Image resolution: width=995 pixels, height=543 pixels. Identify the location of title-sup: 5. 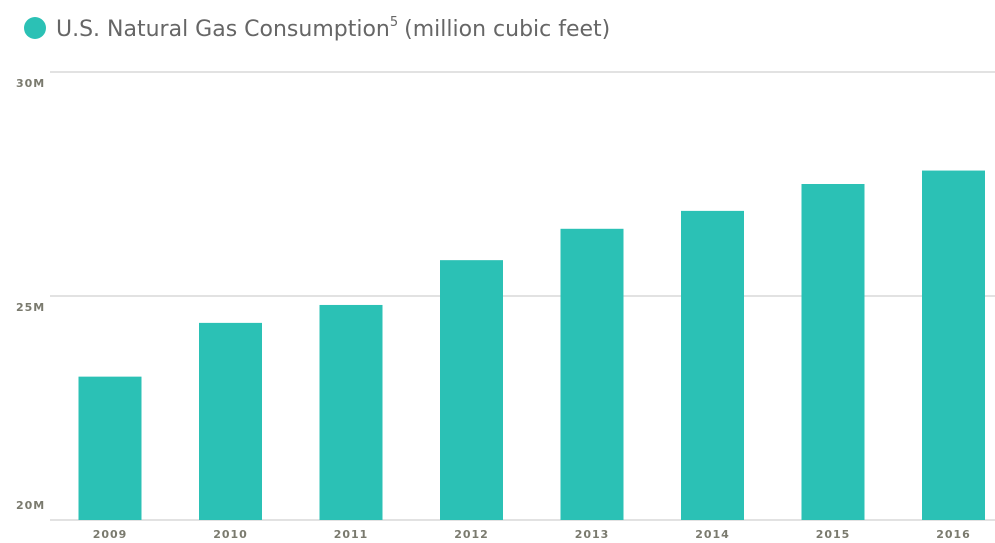
(394, 22).